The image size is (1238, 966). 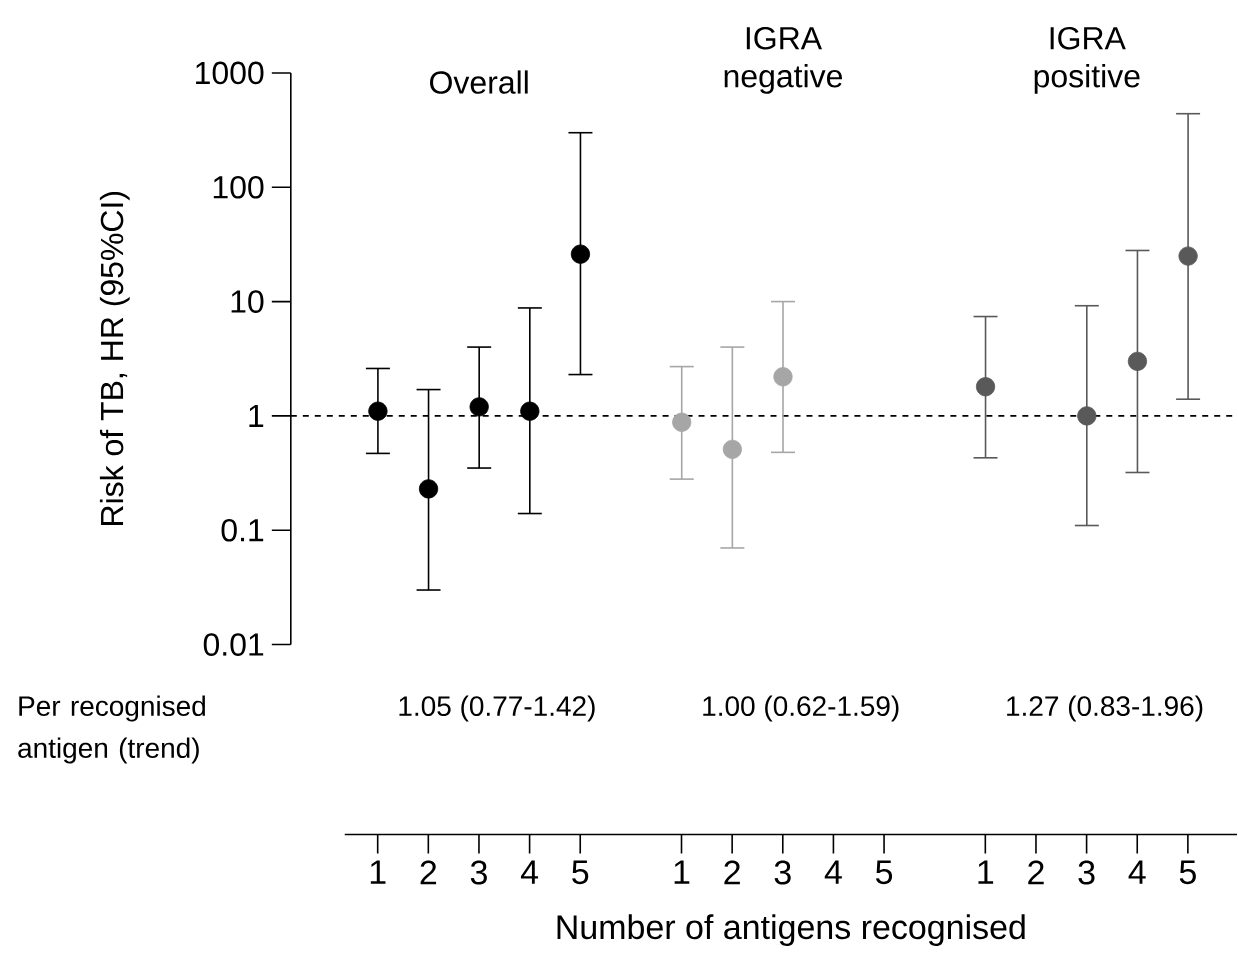 I want to click on y-axis-title: Risk of TB, HR (95%CI), so click(x=114, y=358).